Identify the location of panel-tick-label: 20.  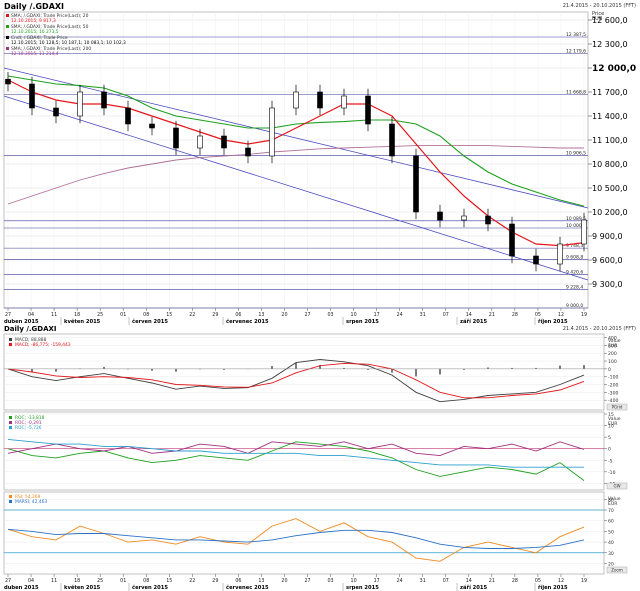
(611, 564).